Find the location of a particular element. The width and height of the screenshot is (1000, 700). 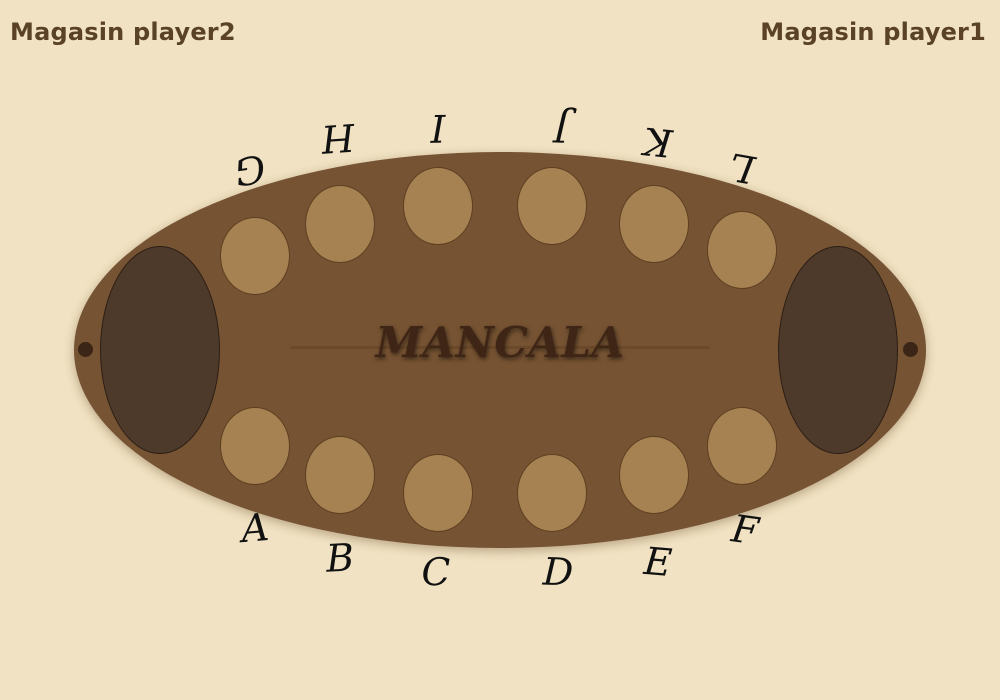

pit-h is located at coordinates (340, 224).